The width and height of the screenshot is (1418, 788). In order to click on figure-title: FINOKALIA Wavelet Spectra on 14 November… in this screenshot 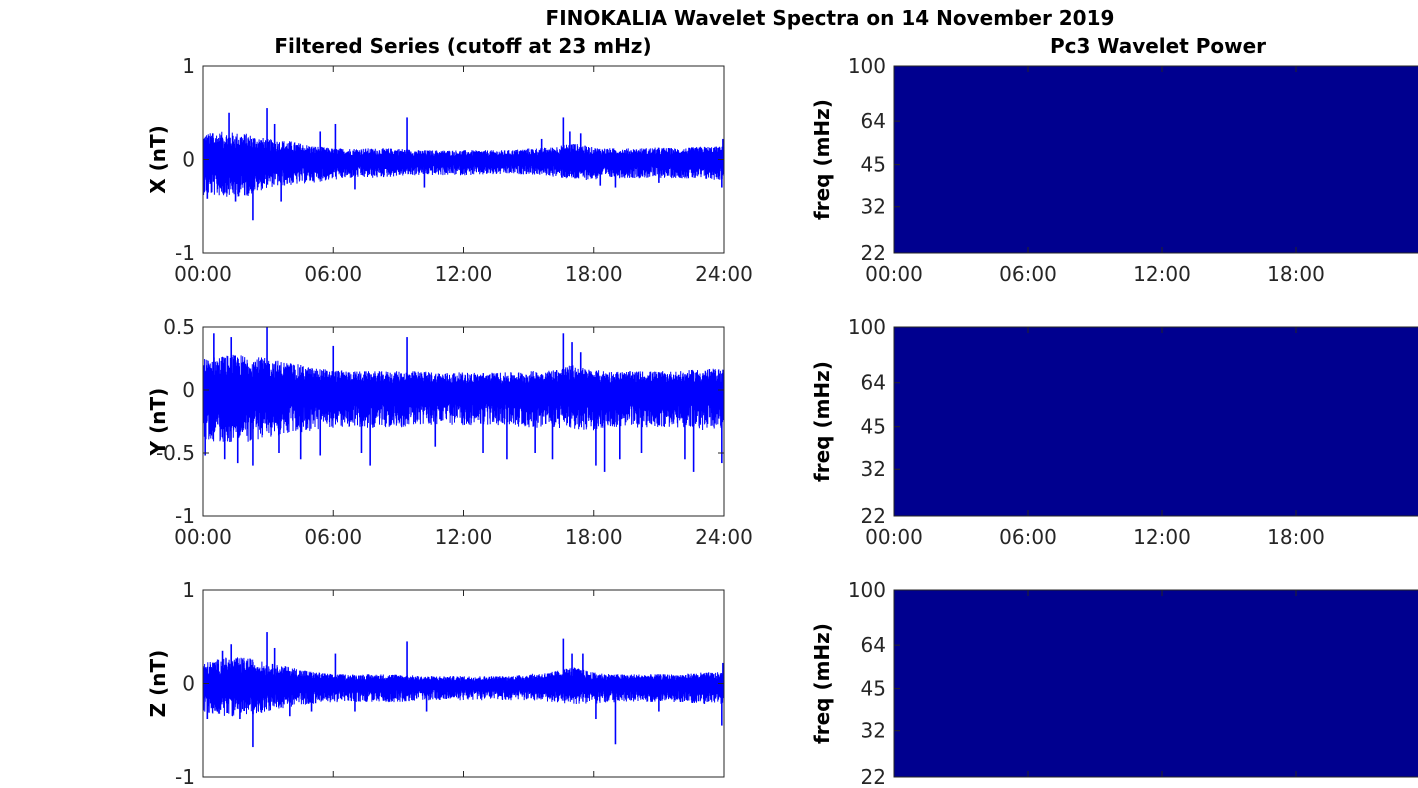, I will do `click(830, 18)`.